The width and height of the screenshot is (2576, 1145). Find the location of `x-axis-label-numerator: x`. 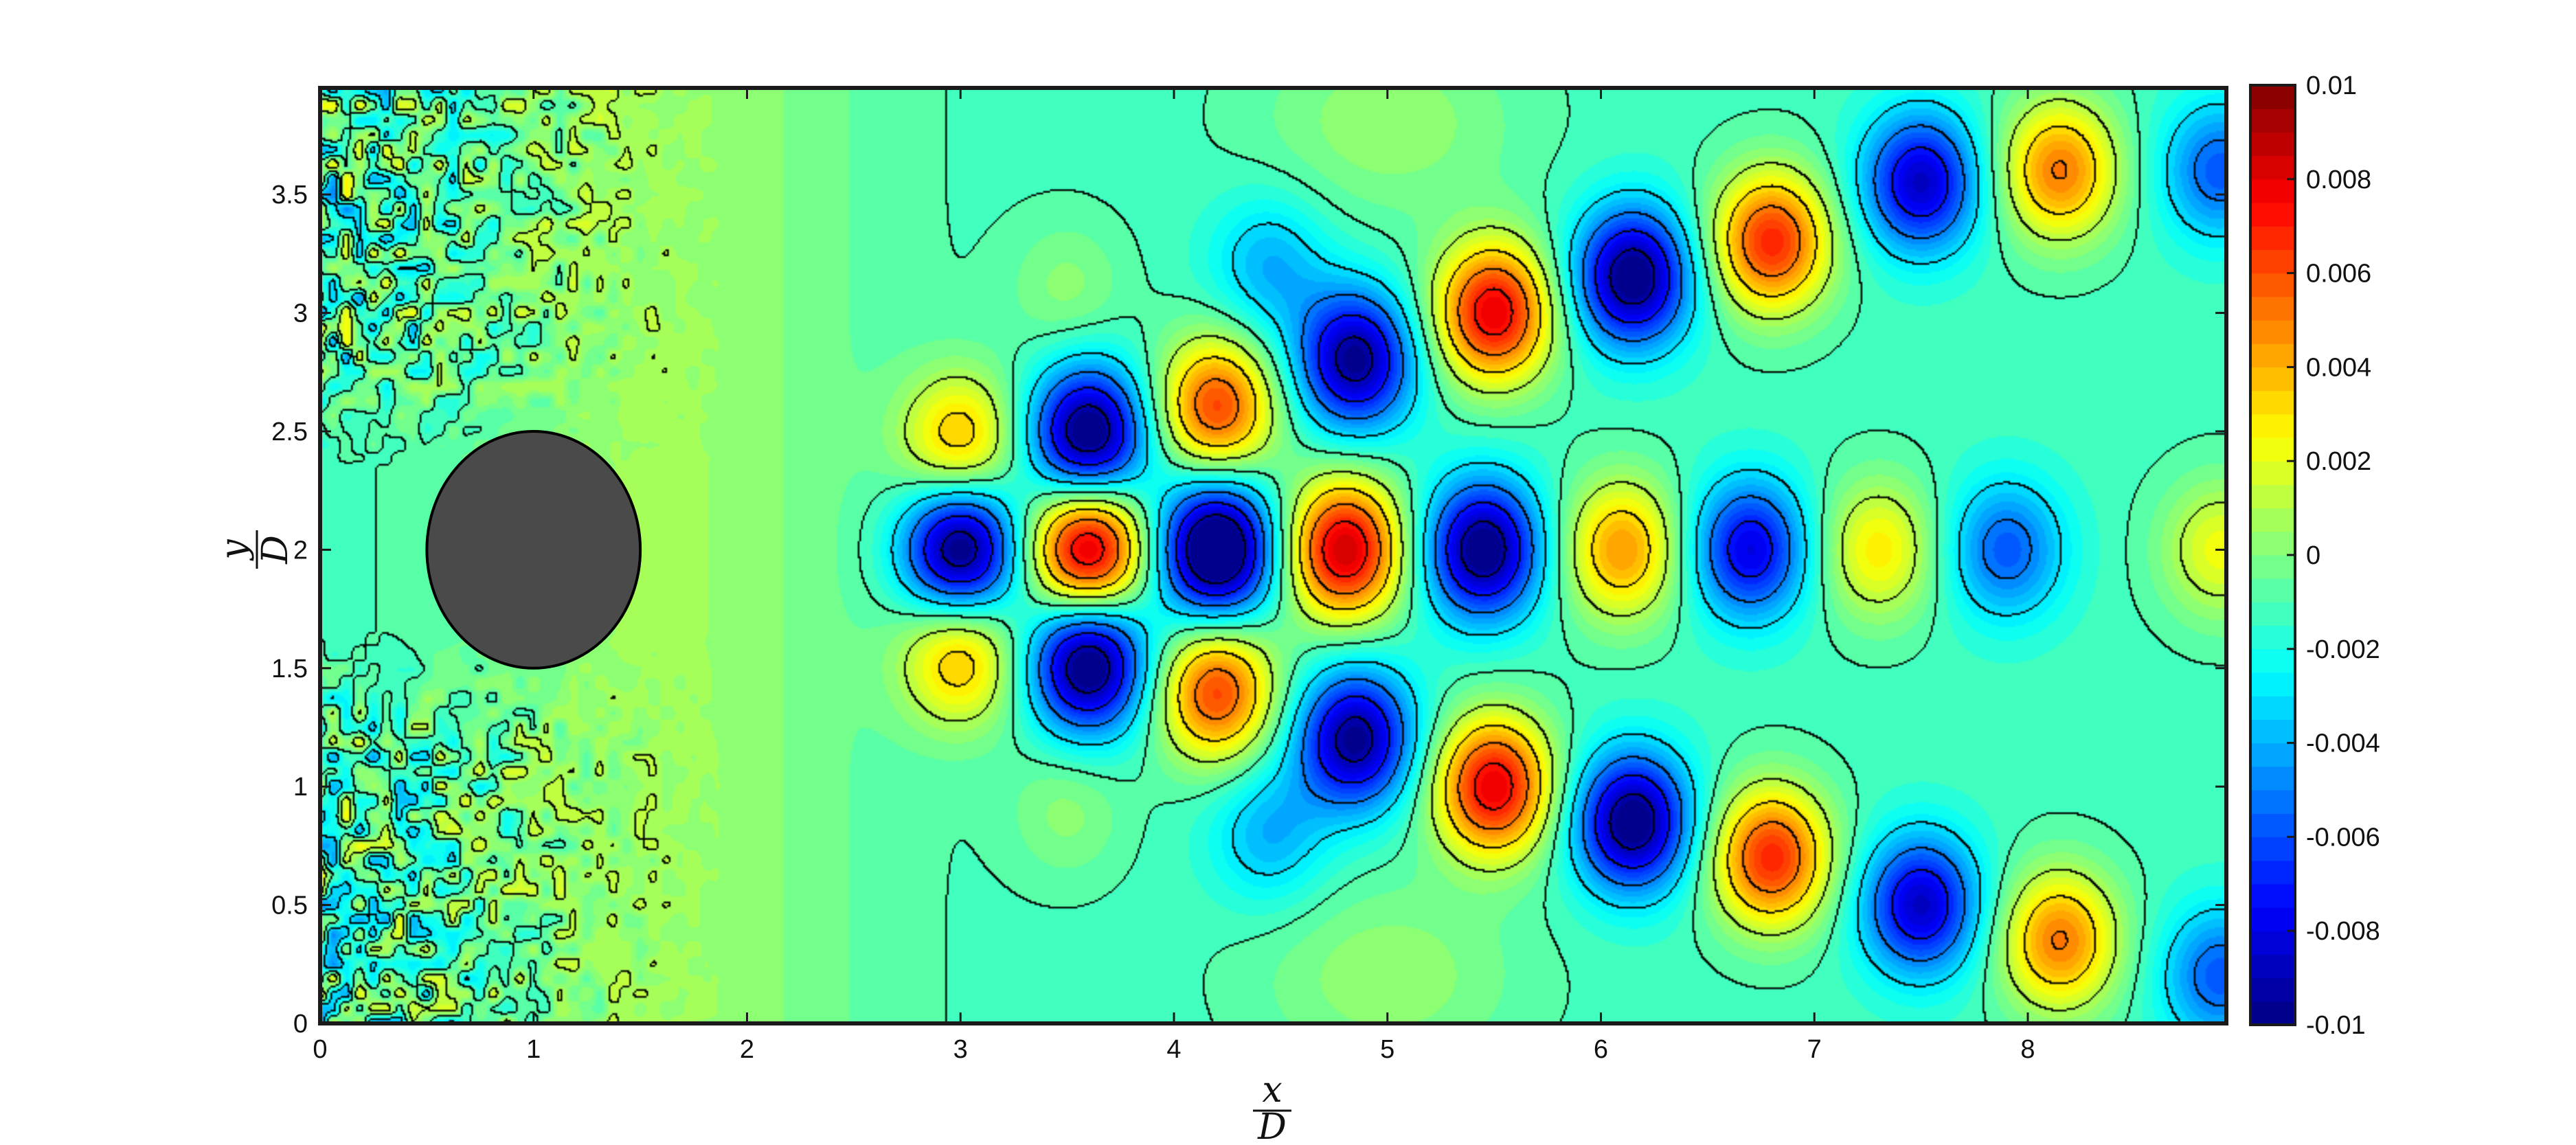

x-axis-label-numerator: x is located at coordinates (1272, 1090).